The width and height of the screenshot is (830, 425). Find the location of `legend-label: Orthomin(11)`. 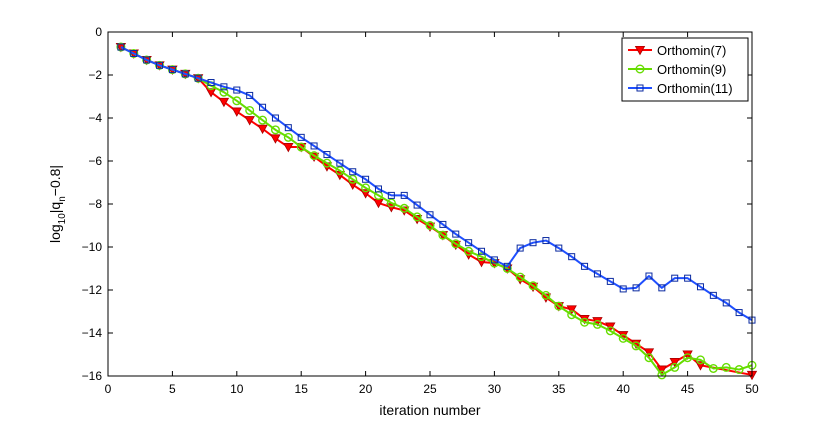

legend-label: Orthomin(11) is located at coordinates (695, 88).